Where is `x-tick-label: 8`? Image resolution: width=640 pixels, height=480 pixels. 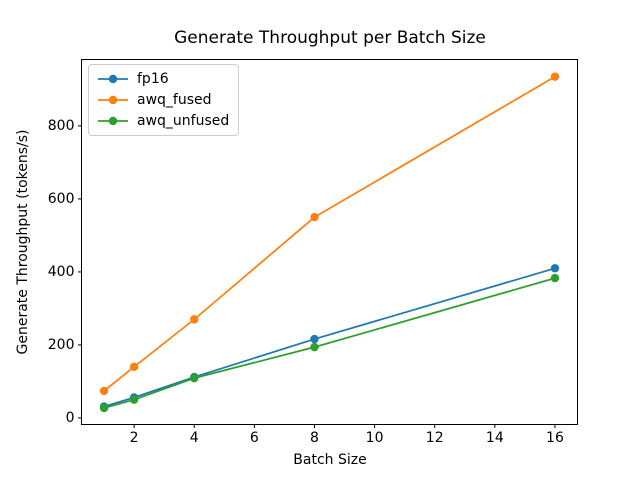
x-tick-label: 8 is located at coordinates (314, 438).